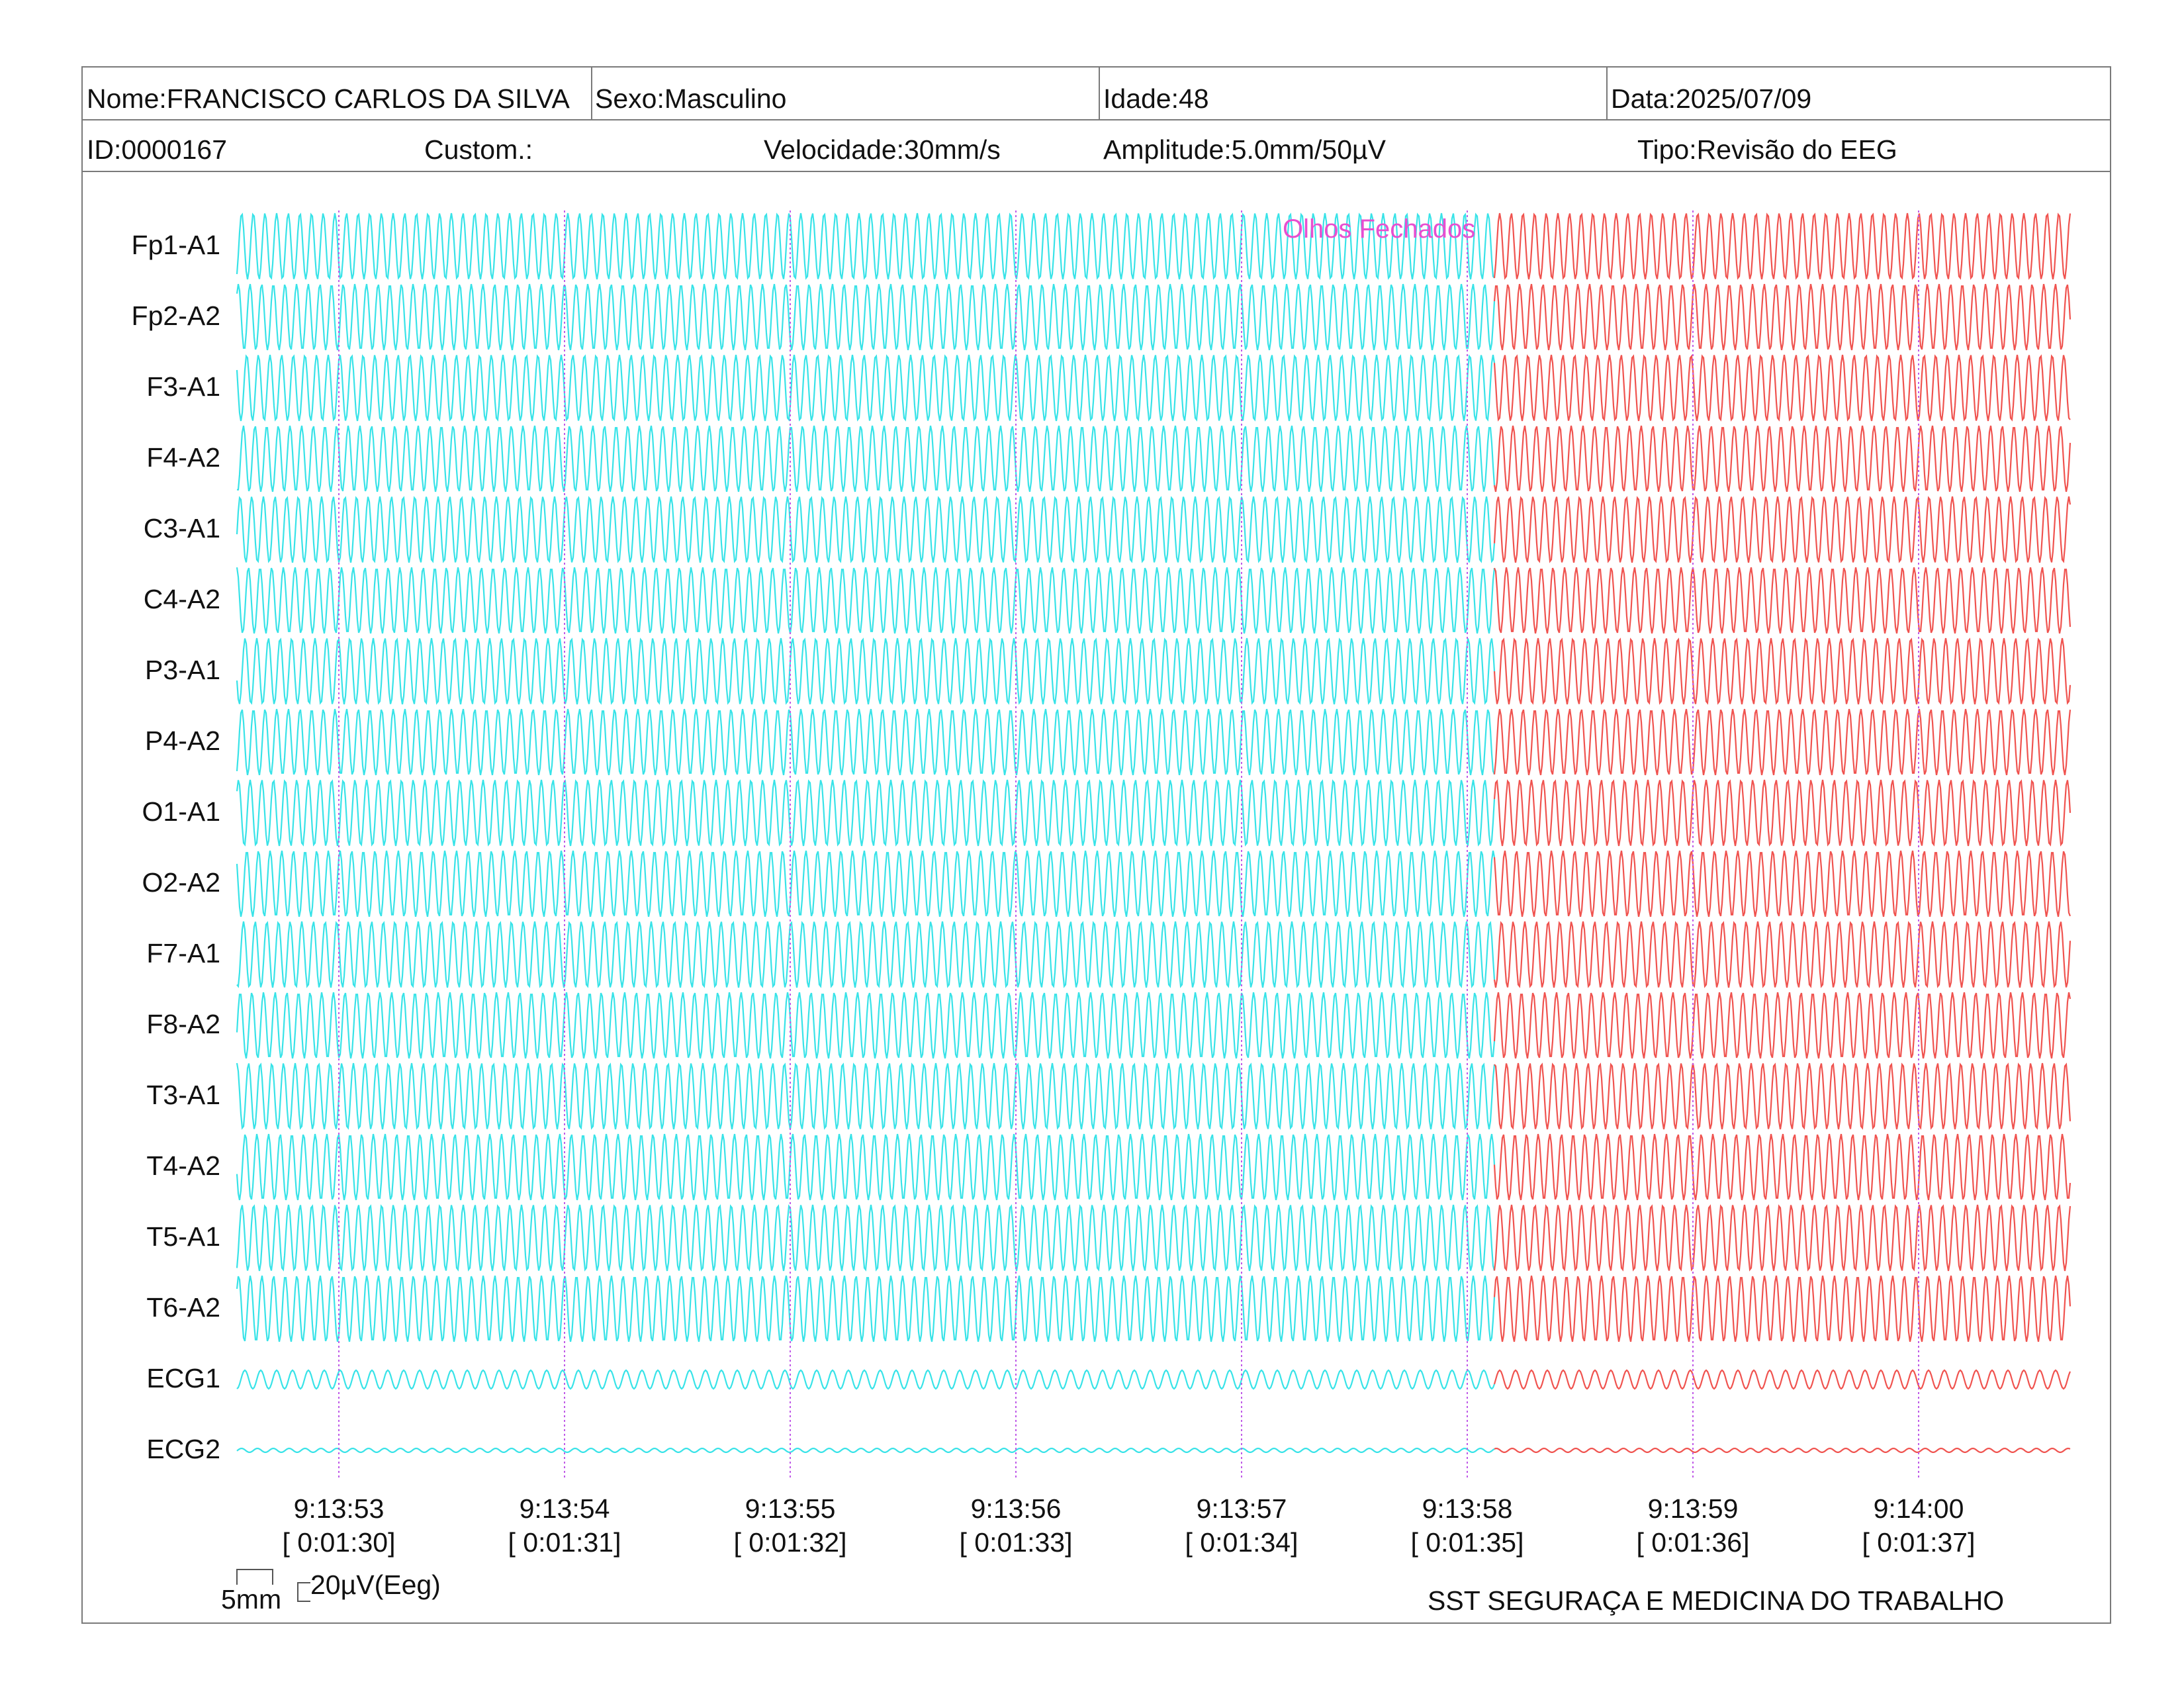 The height and width of the screenshot is (1688, 2184). I want to click on patient-age: Idade:48, so click(1156, 99).